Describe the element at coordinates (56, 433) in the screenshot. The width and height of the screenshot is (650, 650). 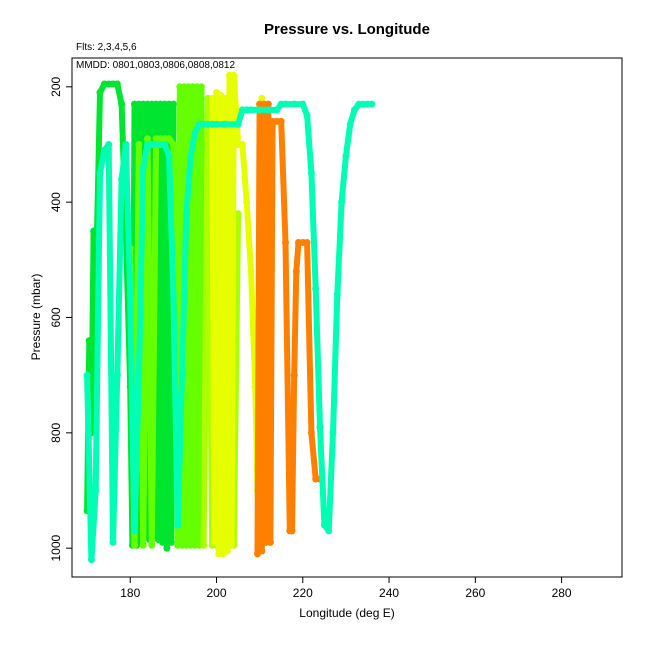
I see `y-tick-label: 800` at that location.